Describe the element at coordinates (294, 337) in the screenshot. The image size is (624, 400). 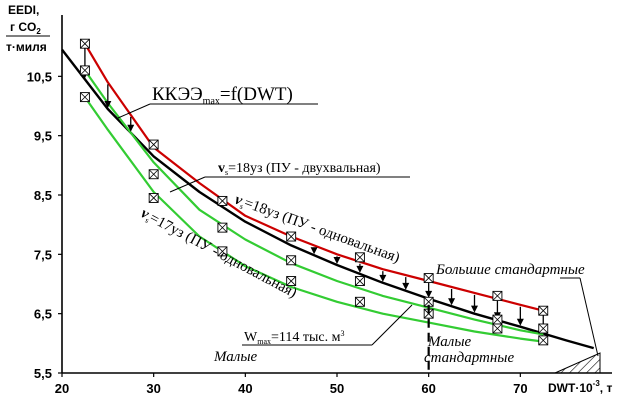
I see `wmax-label: Wmax=114 тыс. м3` at that location.